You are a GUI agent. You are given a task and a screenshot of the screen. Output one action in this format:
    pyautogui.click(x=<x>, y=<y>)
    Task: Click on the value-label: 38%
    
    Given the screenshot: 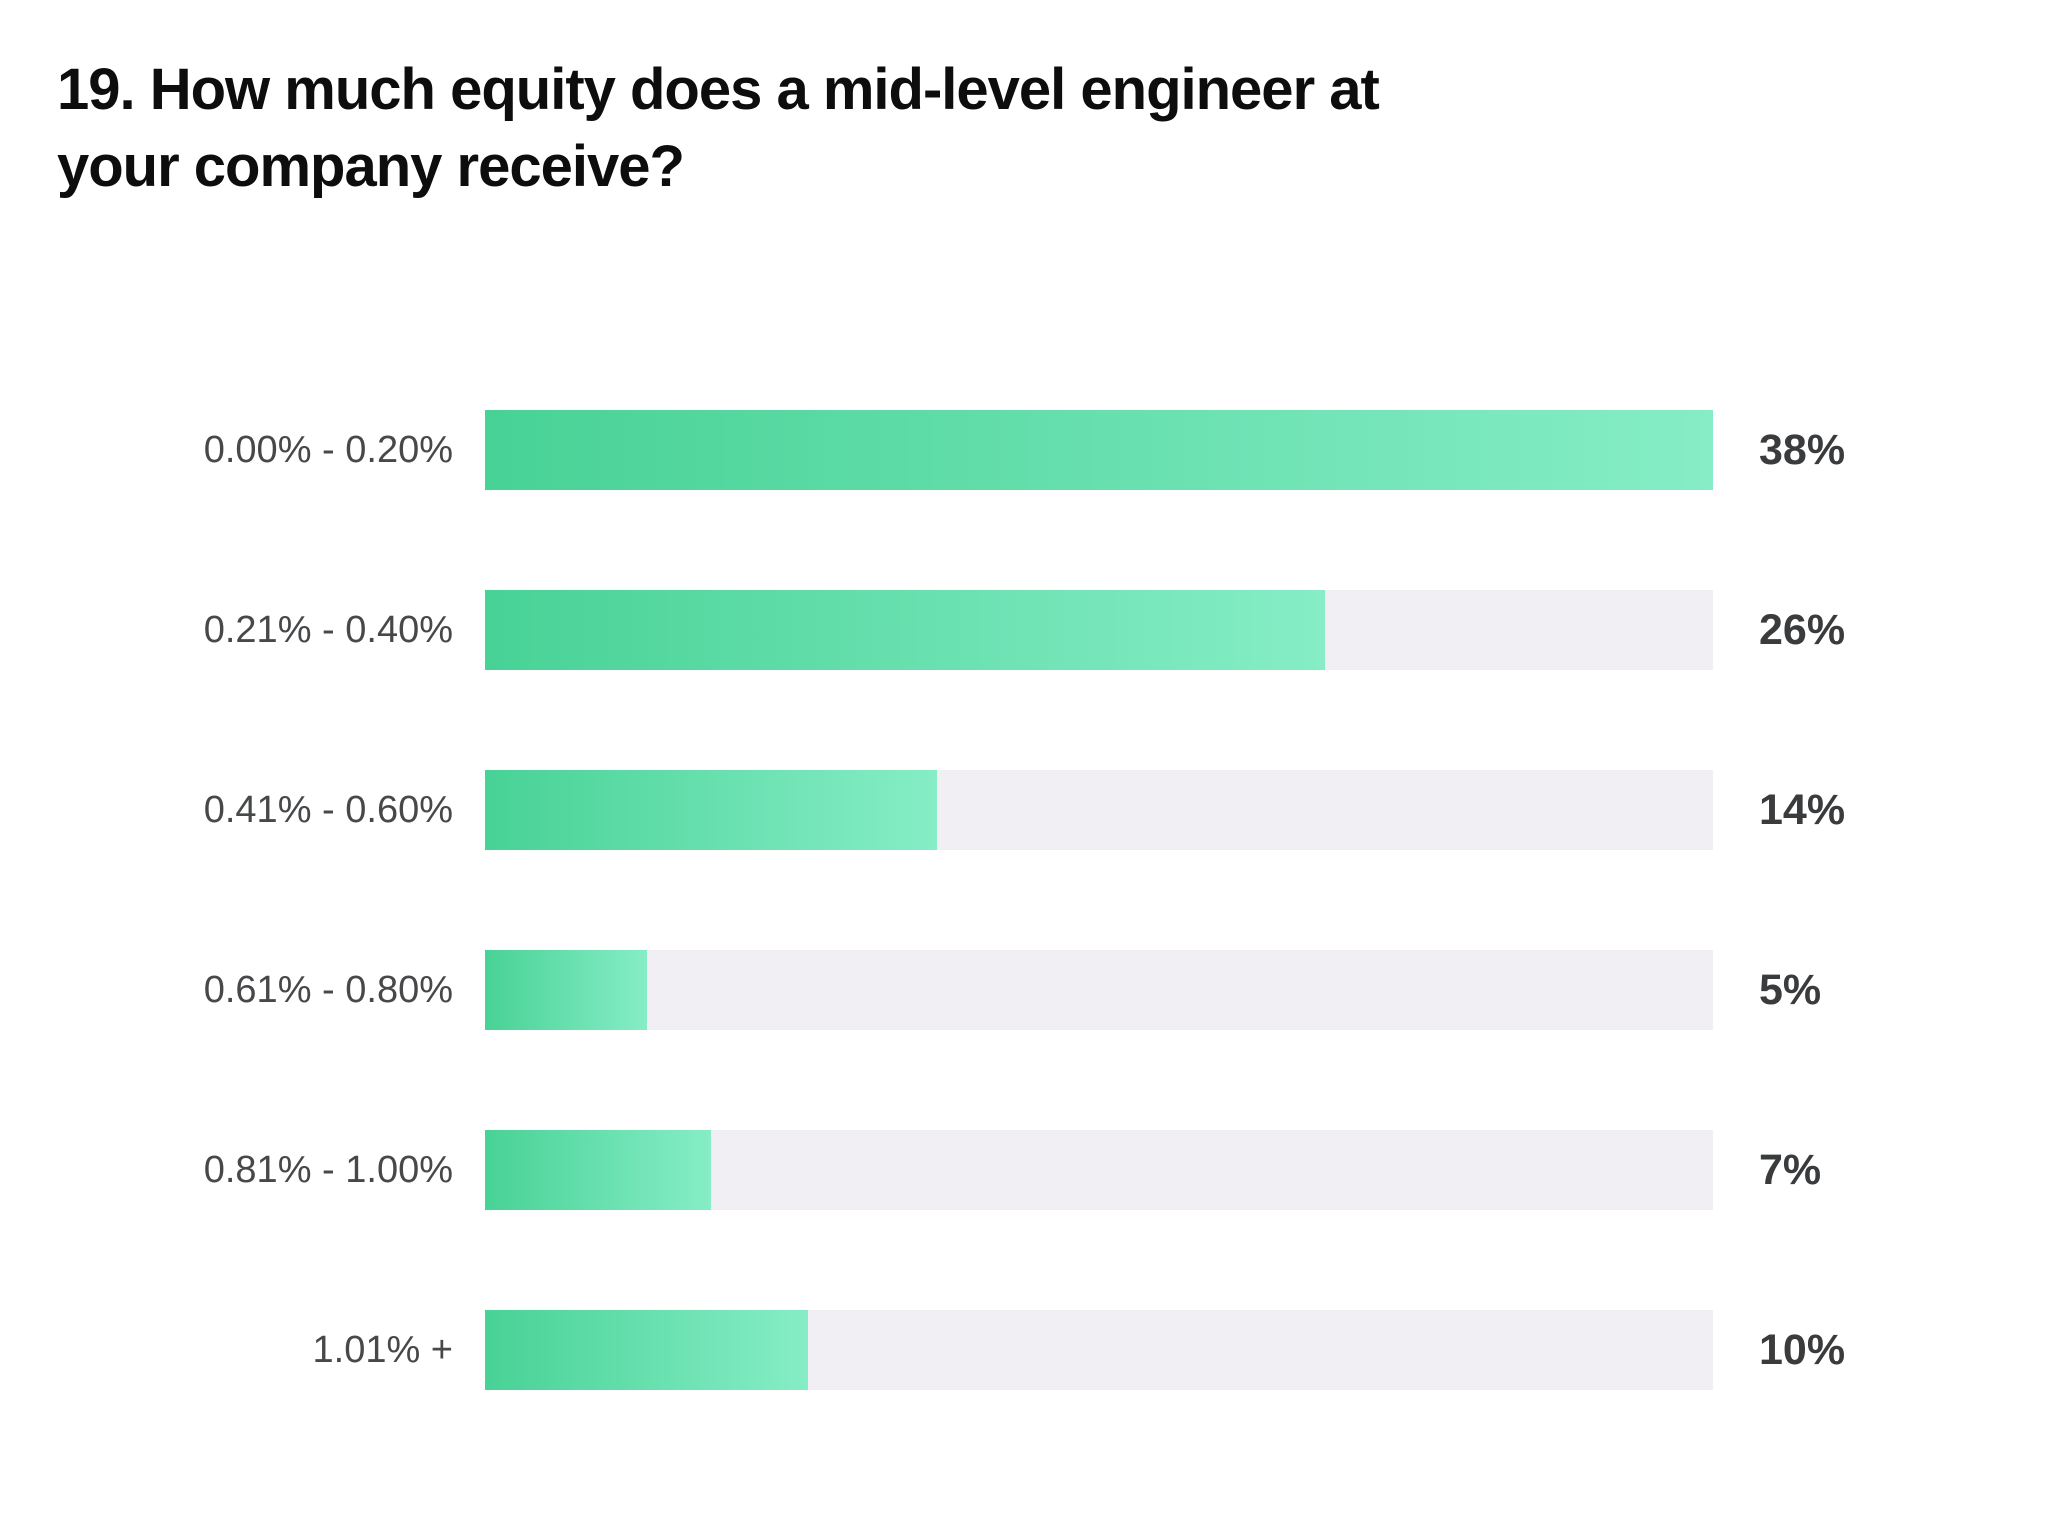 What is the action you would take?
    pyautogui.click(x=1802, y=449)
    